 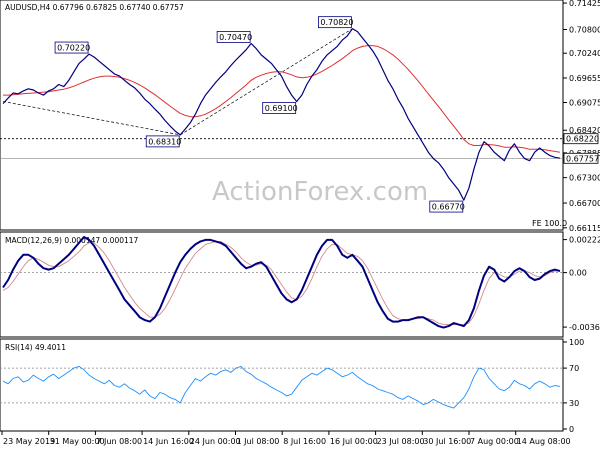 I want to click on x-tick-label-5: 1 Jul 08:00, so click(x=258, y=441).